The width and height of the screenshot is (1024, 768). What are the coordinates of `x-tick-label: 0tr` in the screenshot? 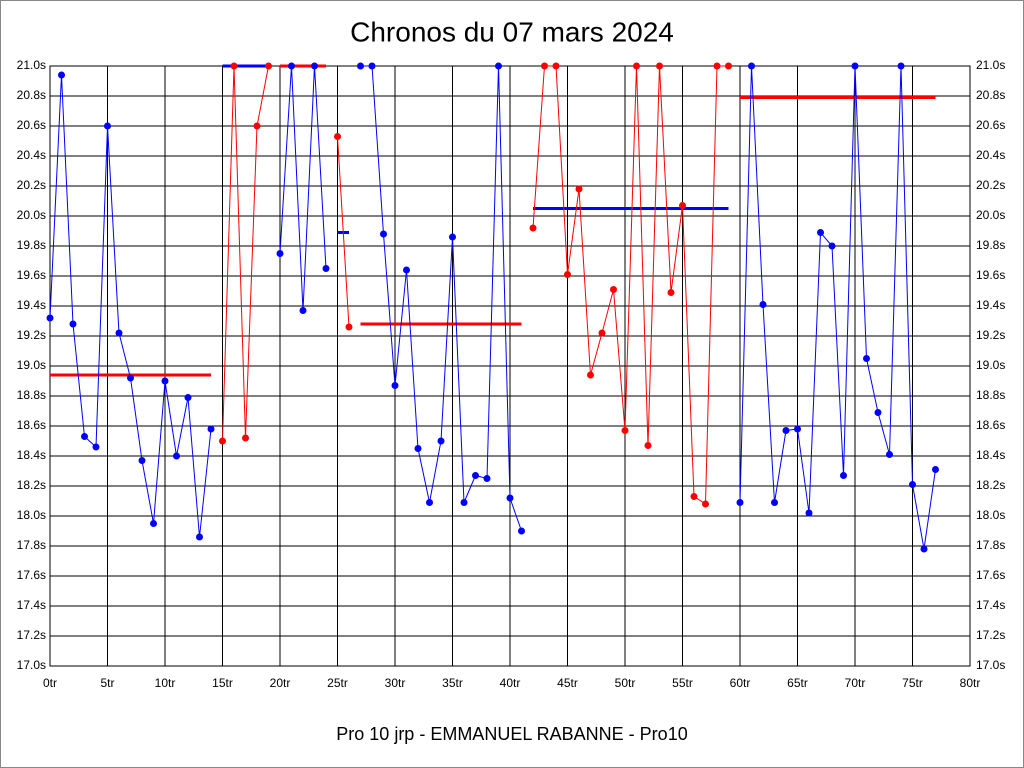 It's located at (50, 683).